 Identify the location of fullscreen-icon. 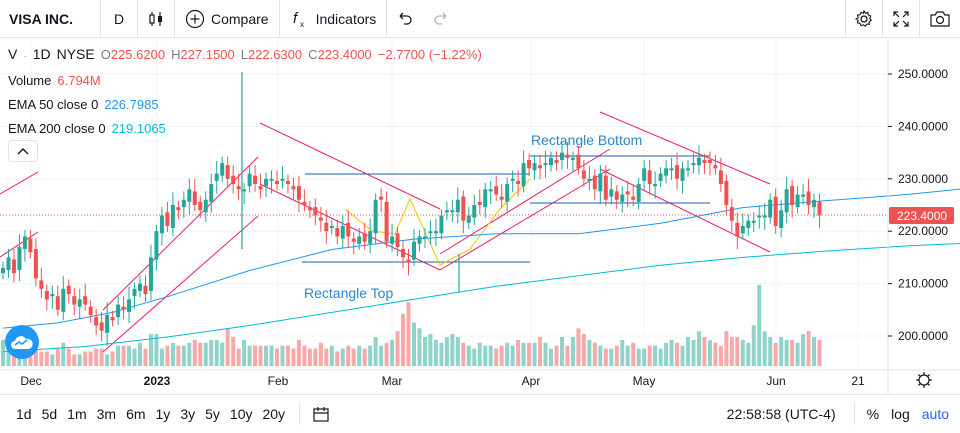
(901, 18).